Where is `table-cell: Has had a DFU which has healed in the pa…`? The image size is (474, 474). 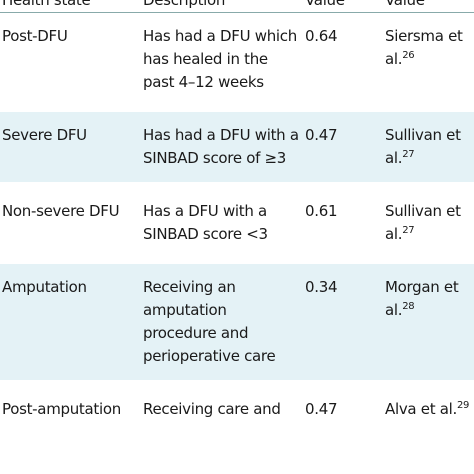
table-cell: Has had a DFU which has healed in the pa… is located at coordinates (222, 62).